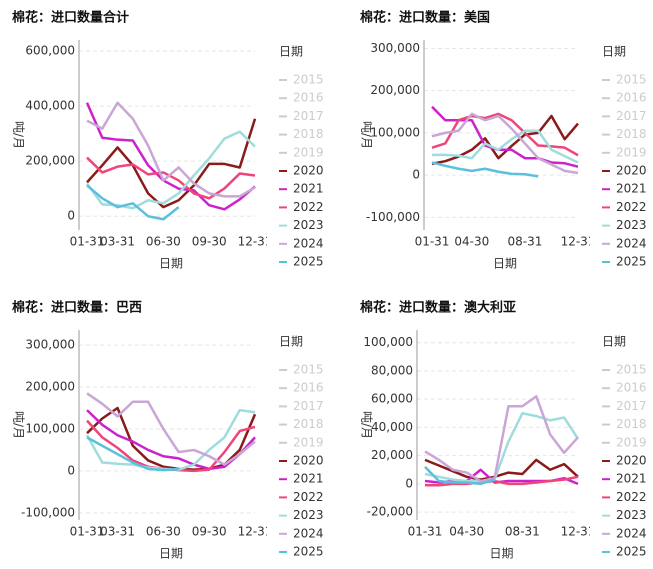  I want to click on x-tick-labels: 01-31 04-30 08-31 12-31, so click(502, 532).